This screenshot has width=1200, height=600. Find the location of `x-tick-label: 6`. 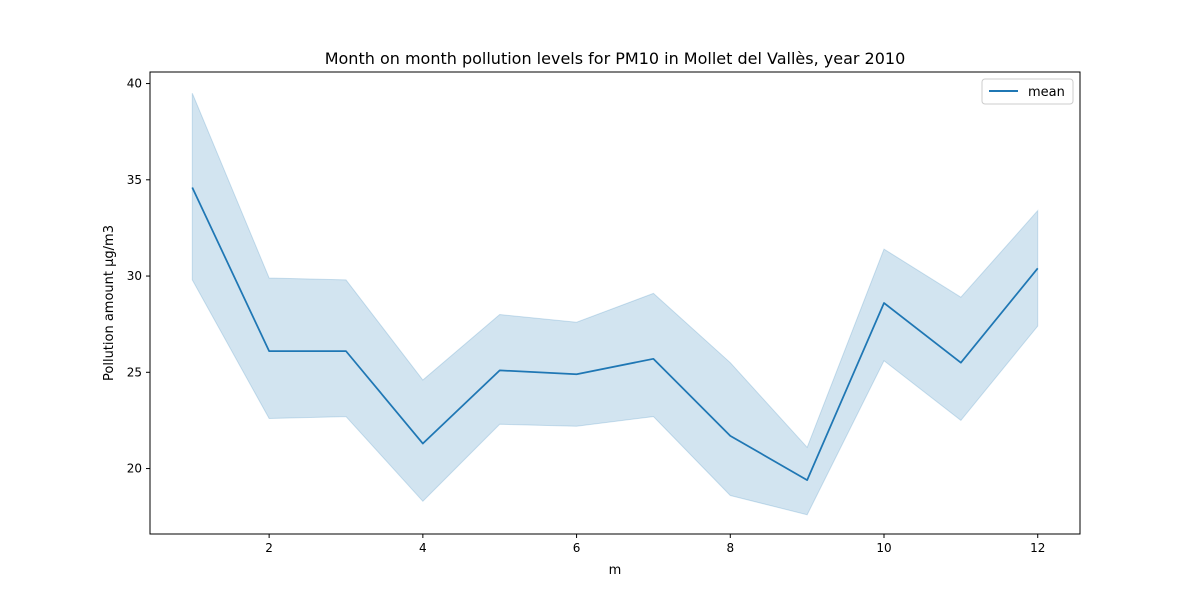

x-tick-label: 6 is located at coordinates (577, 548).